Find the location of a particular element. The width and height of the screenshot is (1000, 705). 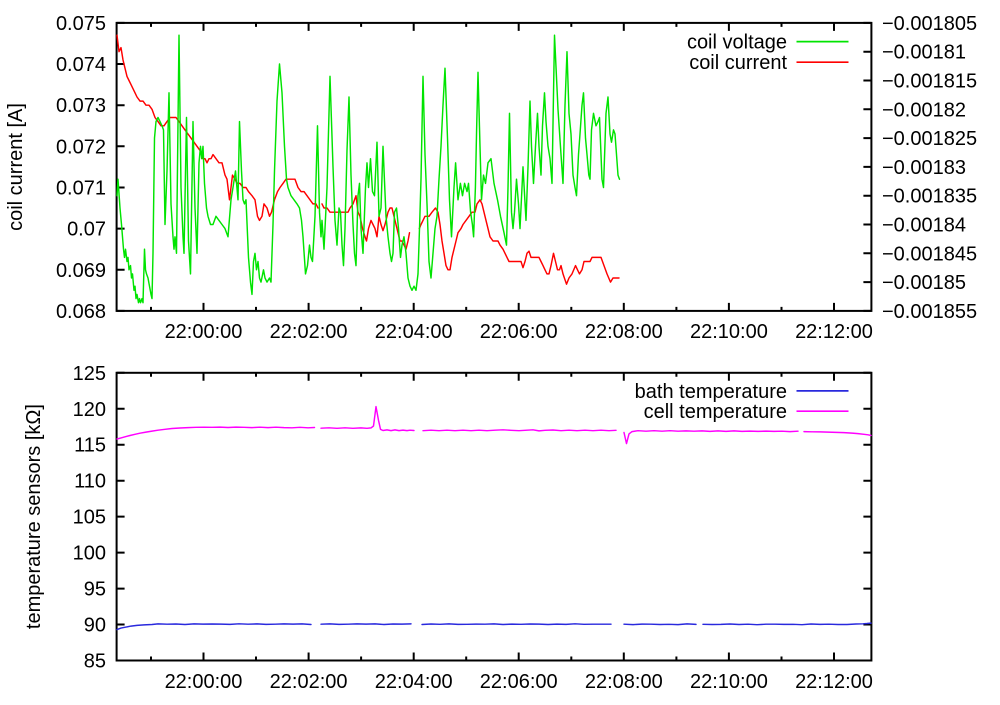

svg-text: −0.00183 is located at coordinates (924, 168).